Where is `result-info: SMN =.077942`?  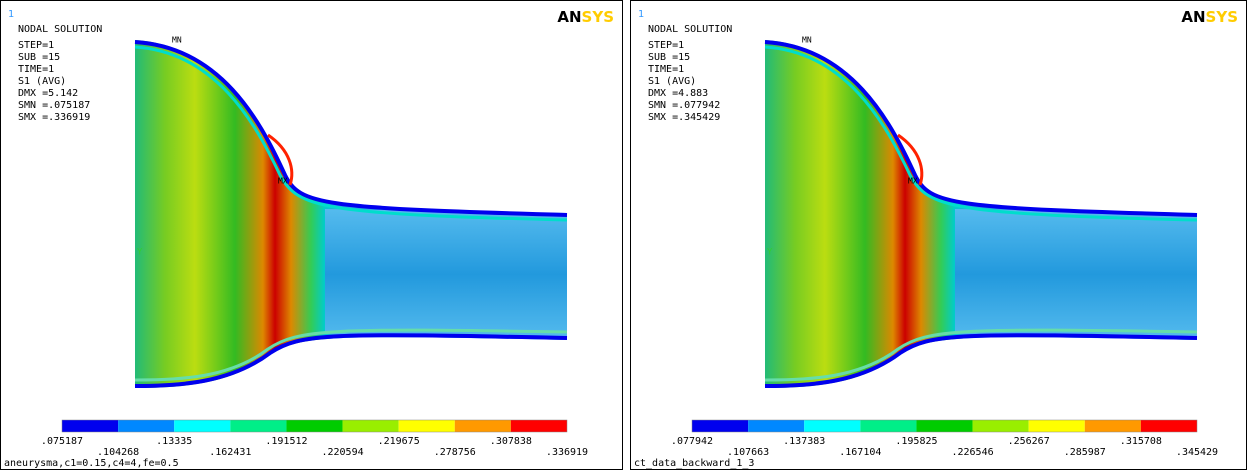
result-info: SMN =.077942 is located at coordinates (684, 105).